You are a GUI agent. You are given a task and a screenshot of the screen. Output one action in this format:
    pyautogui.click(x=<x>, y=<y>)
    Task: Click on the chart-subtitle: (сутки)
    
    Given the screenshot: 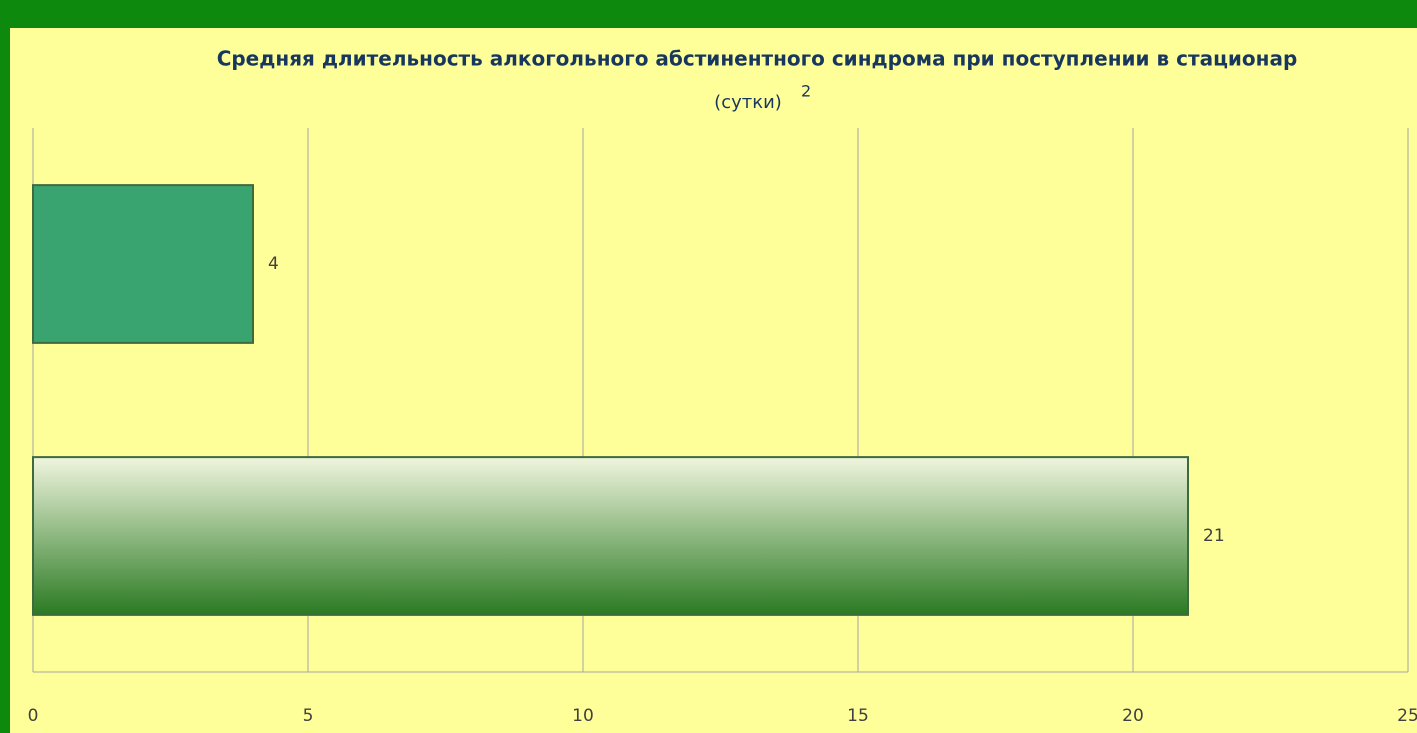 What is the action you would take?
    pyautogui.click(x=748, y=102)
    